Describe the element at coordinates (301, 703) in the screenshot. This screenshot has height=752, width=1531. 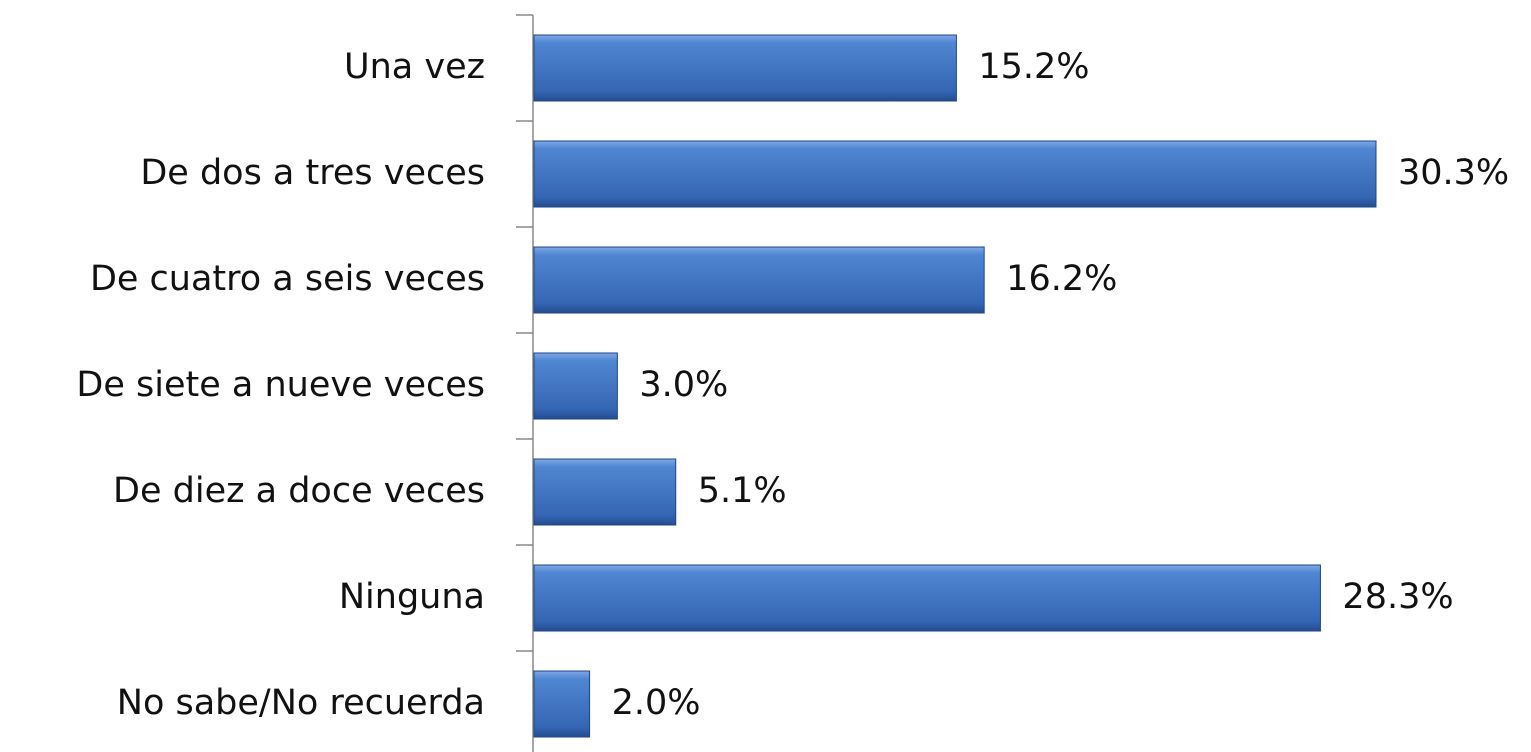
I see `category-label: No sabe/No recuerda` at that location.